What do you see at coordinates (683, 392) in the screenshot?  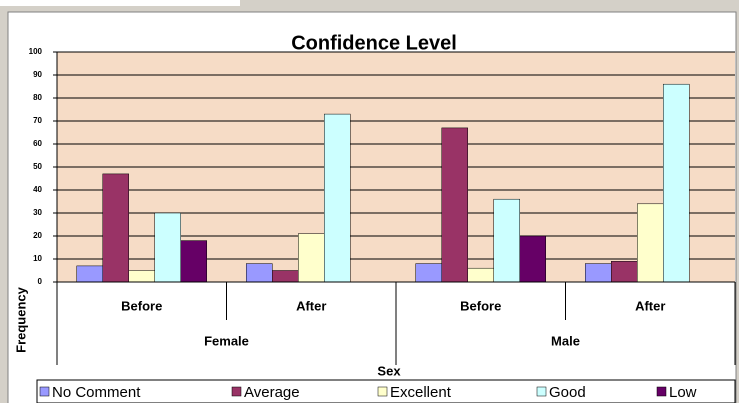 I see `legend-label: Low` at bounding box center [683, 392].